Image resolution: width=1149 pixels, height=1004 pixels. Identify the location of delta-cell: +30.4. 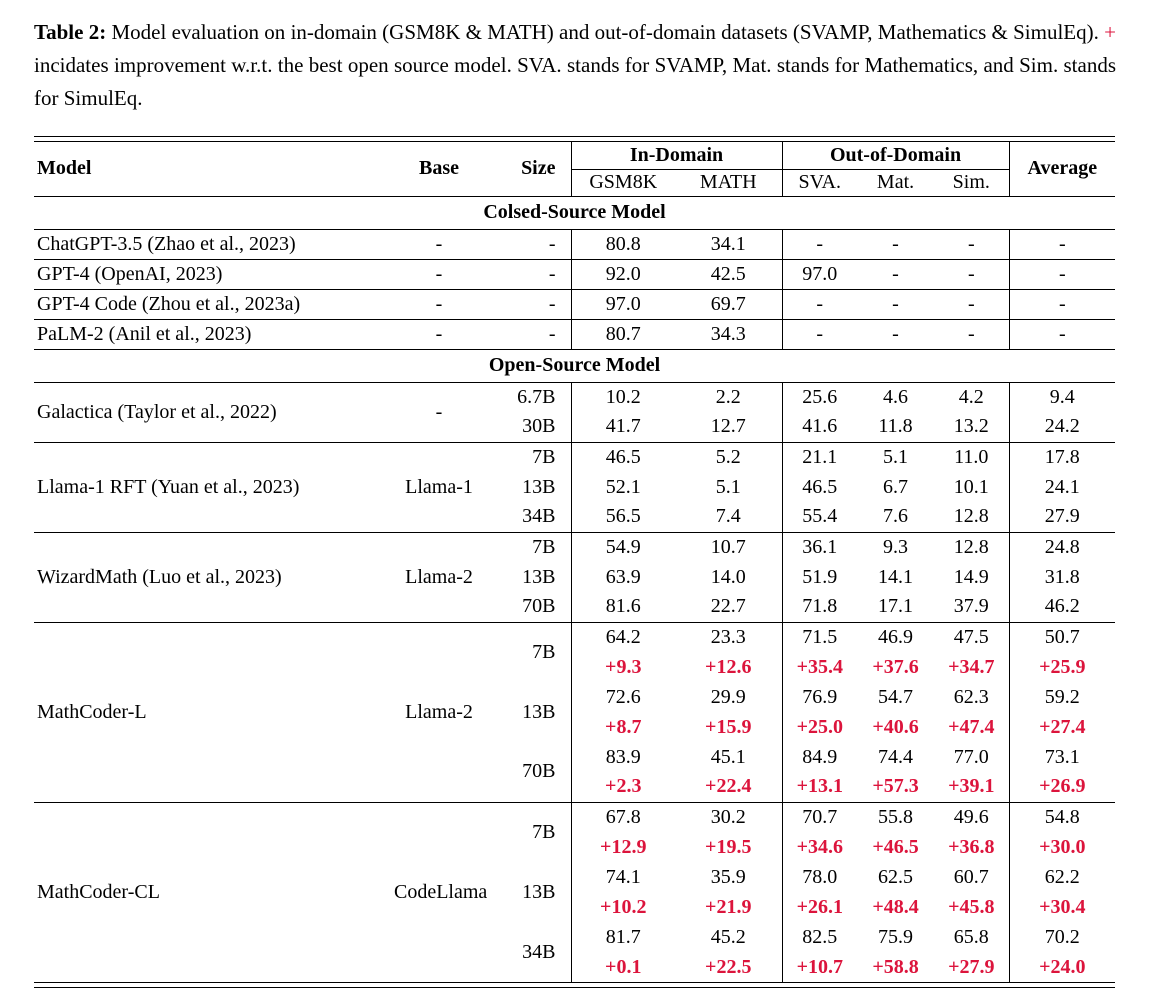
(1062, 907).